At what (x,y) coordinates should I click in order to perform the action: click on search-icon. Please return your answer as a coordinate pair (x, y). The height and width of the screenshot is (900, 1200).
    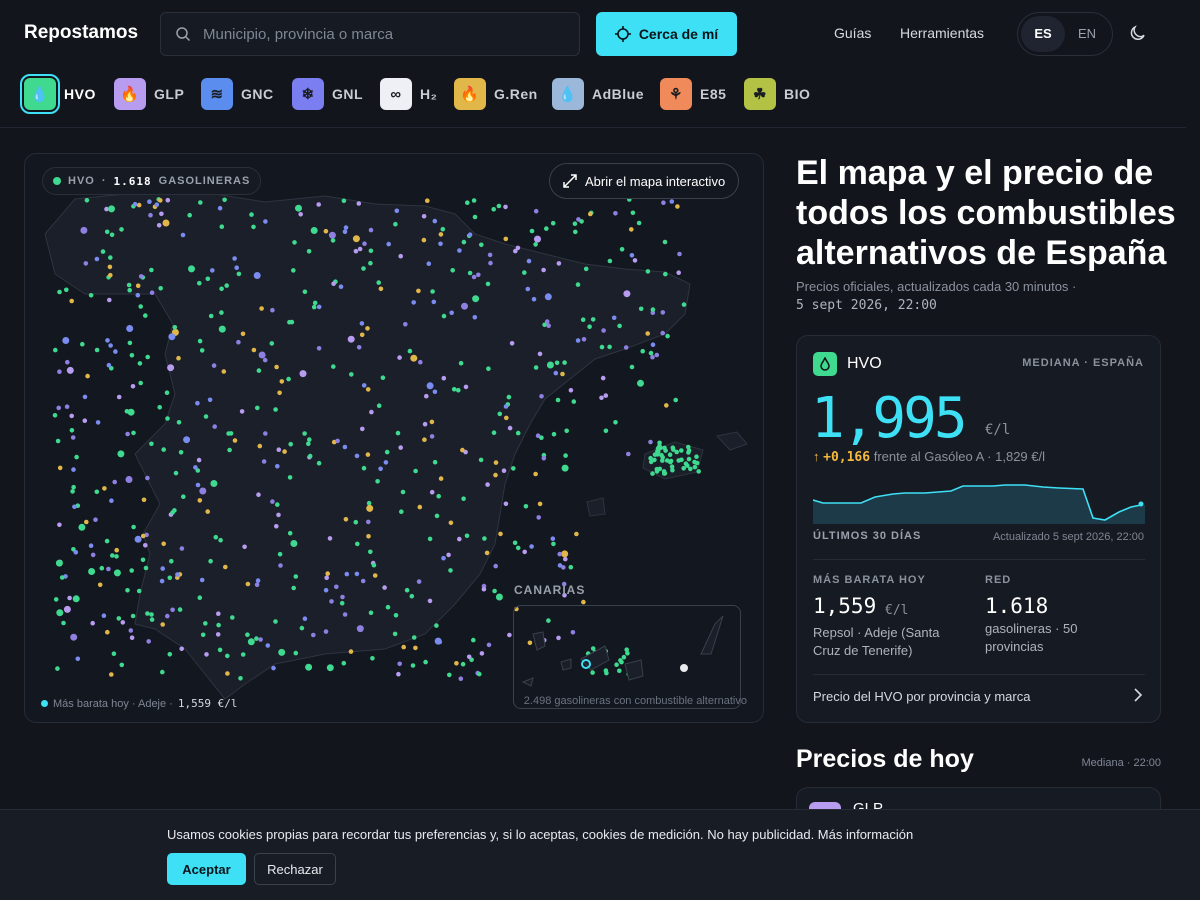
    Looking at the image, I should click on (183, 34).